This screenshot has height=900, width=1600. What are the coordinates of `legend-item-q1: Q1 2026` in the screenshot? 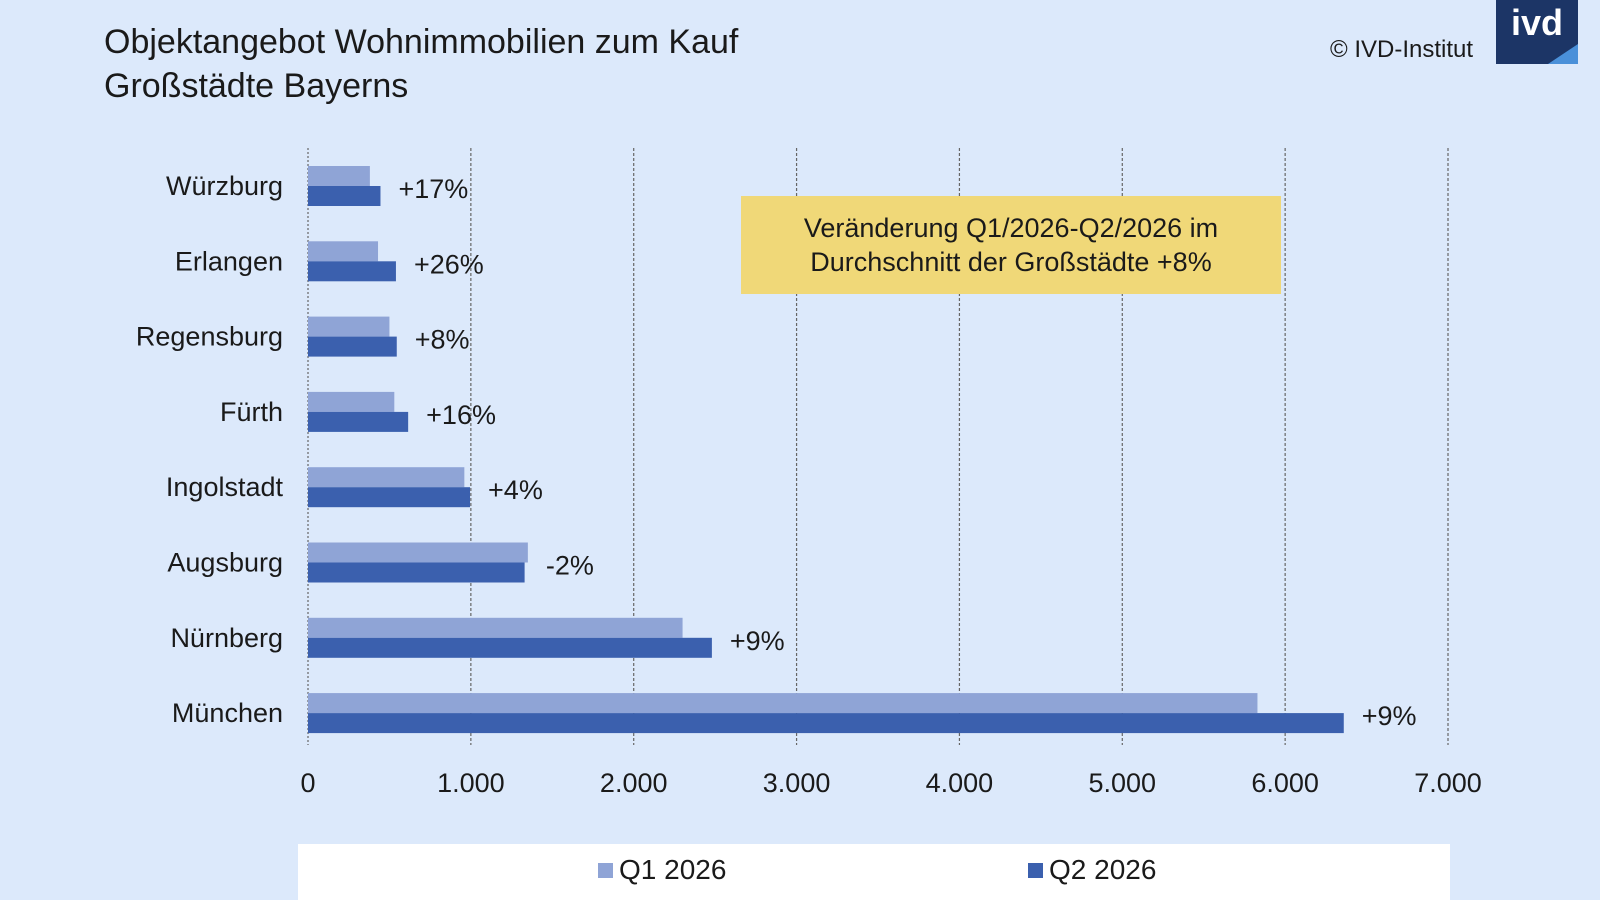 It's located at (662, 870).